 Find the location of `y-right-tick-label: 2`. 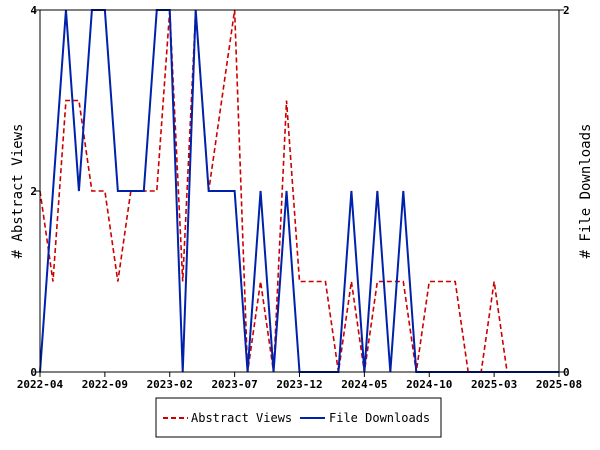

y-right-tick-label: 2 is located at coordinates (566, 10).